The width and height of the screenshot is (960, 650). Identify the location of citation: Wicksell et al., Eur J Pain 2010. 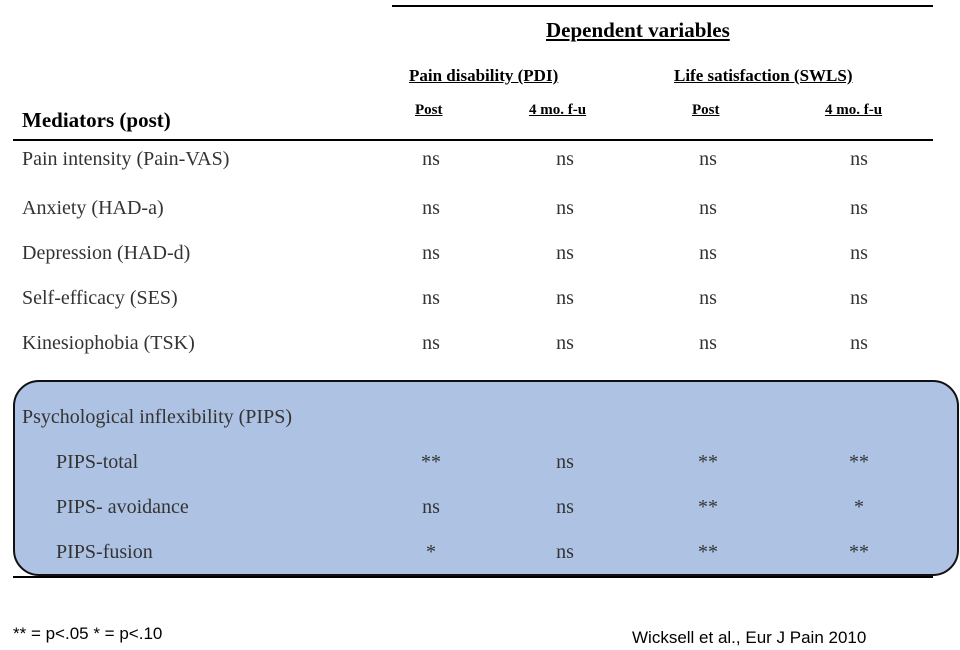
(749, 637).